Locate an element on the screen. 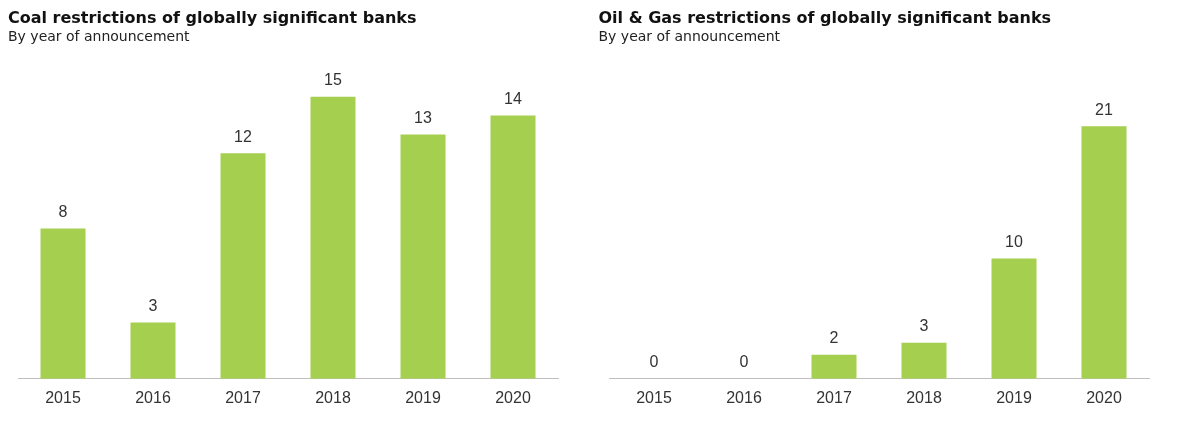 Image resolution: width=1177 pixels, height=434 pixels. chart-title: Coal restrictions of globally significant banks is located at coordinates (213, 17).